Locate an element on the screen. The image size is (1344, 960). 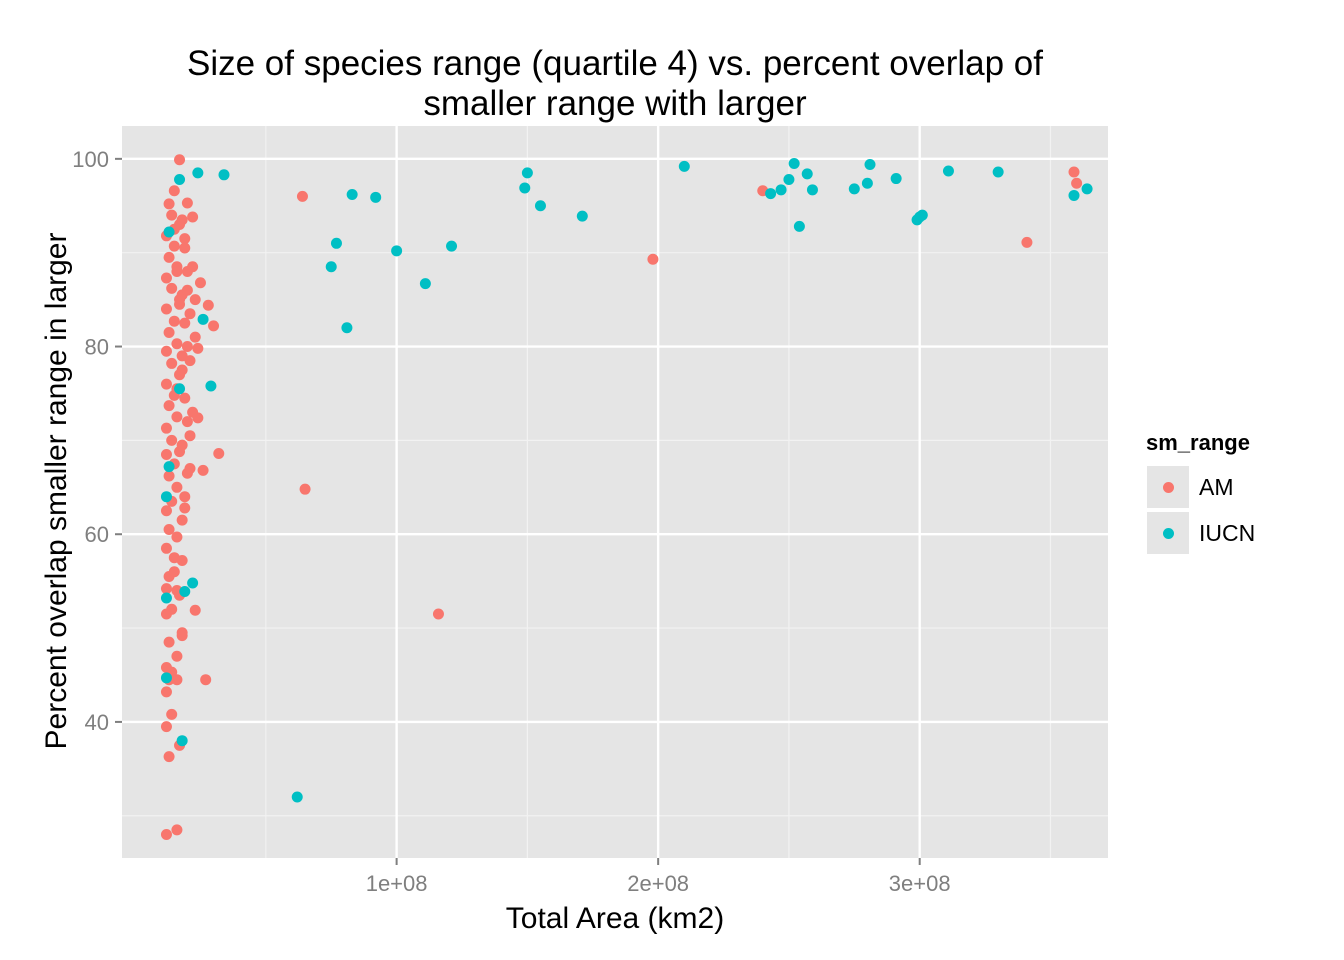
legend-key-iucn is located at coordinates (1168, 533).